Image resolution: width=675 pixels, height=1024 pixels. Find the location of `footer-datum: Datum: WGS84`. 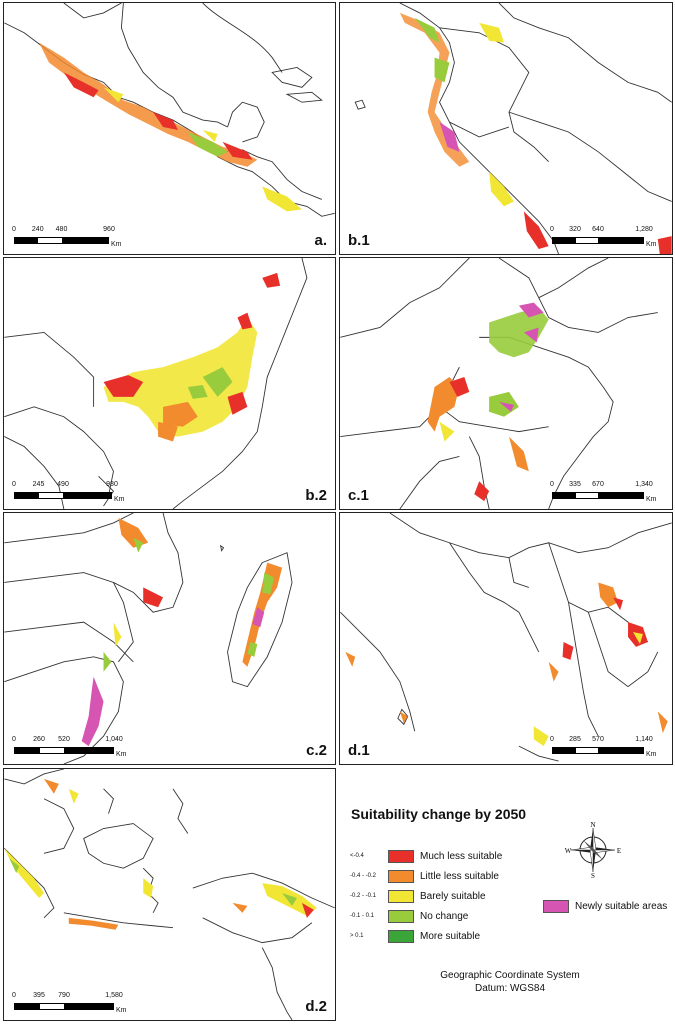

footer-datum: Datum: WGS84 is located at coordinates (510, 988).